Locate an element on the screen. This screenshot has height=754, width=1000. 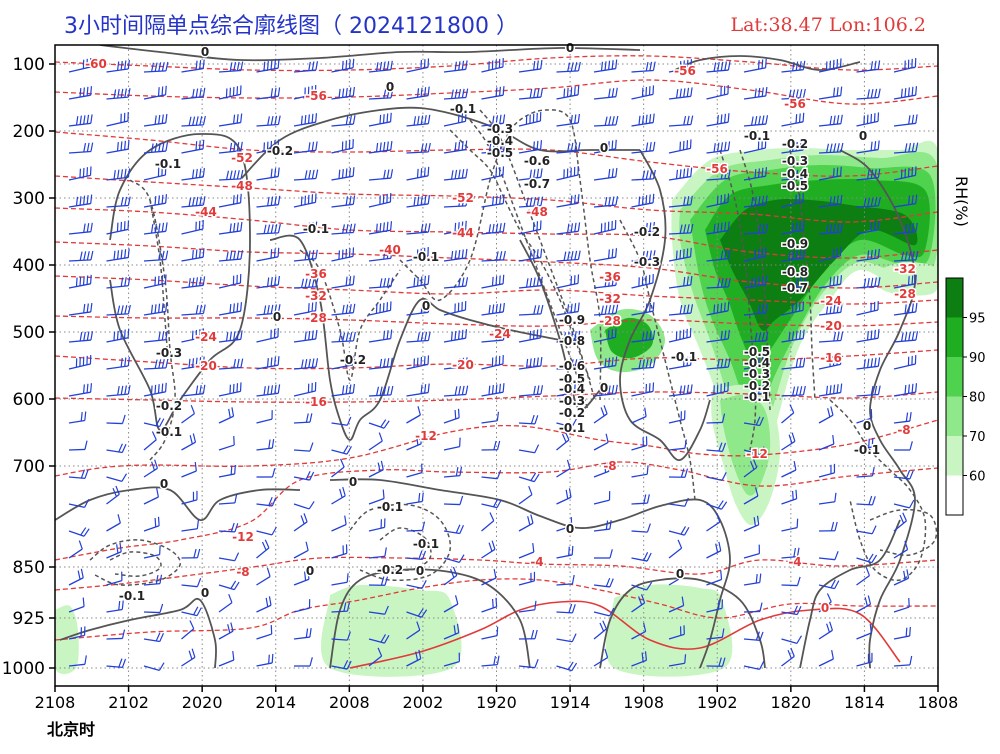
omega-label: -0.5 is located at coordinates (795, 186).